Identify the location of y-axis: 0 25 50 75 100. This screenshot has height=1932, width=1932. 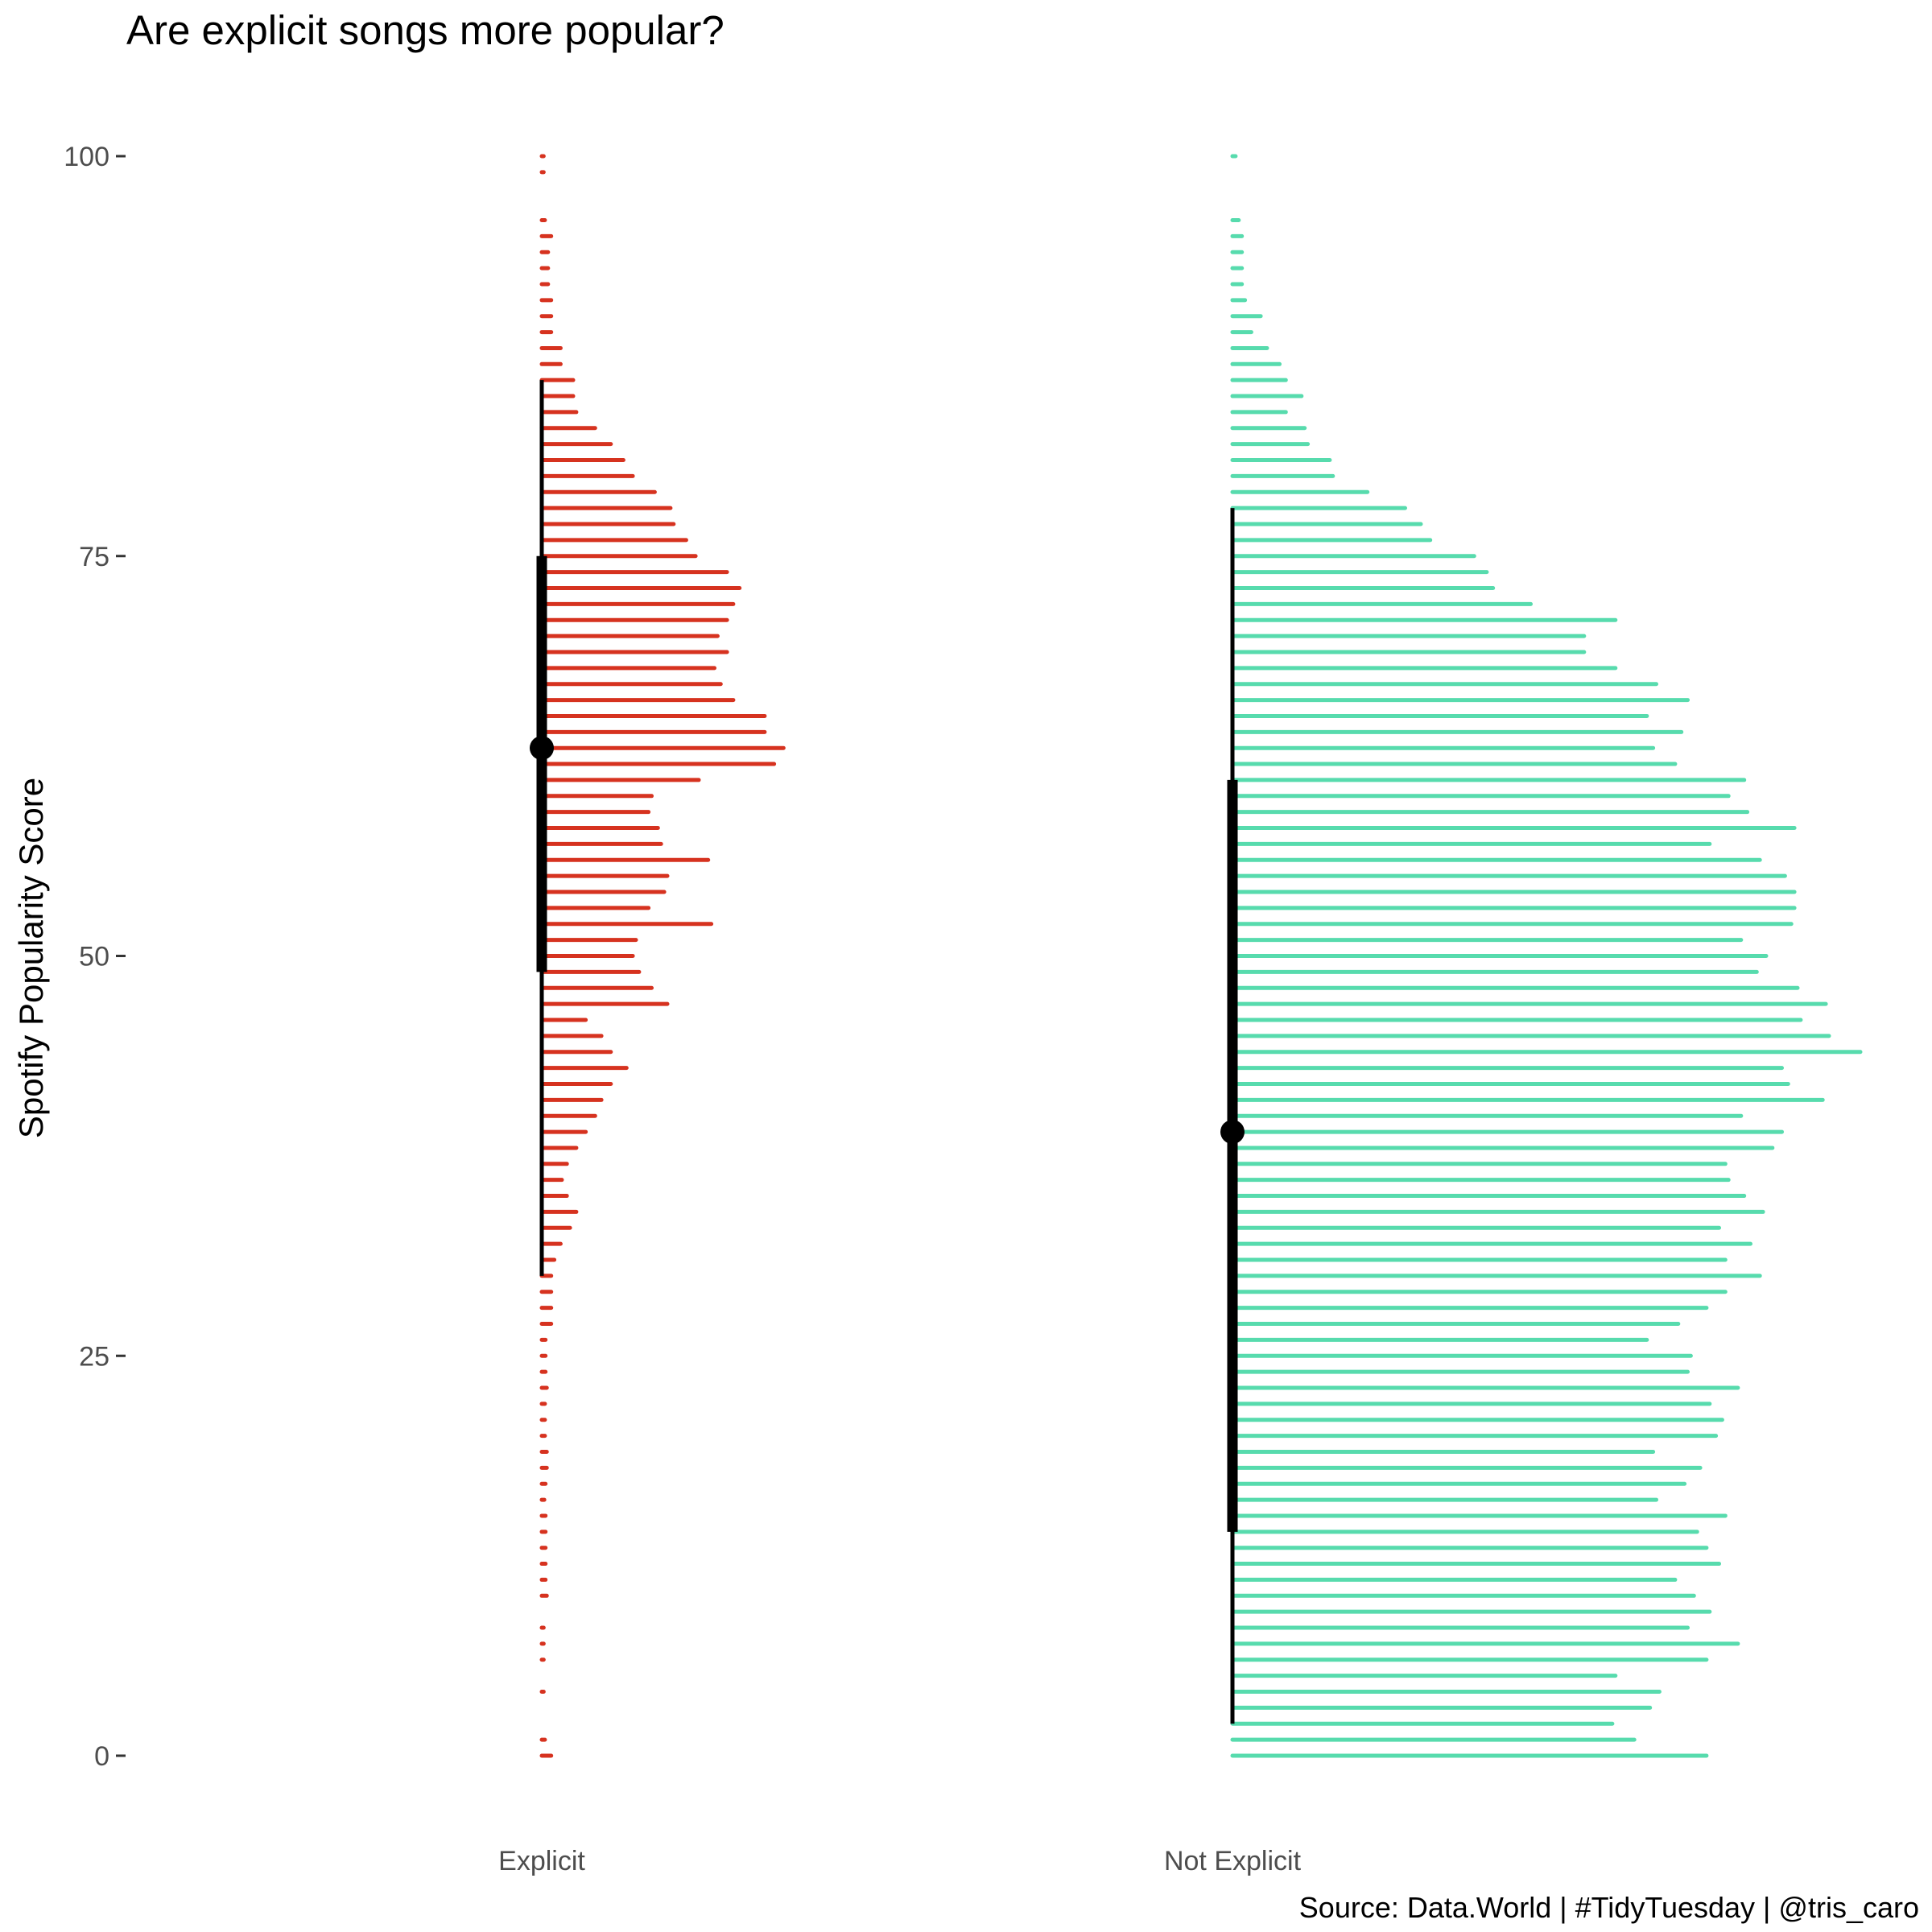
(95, 957).